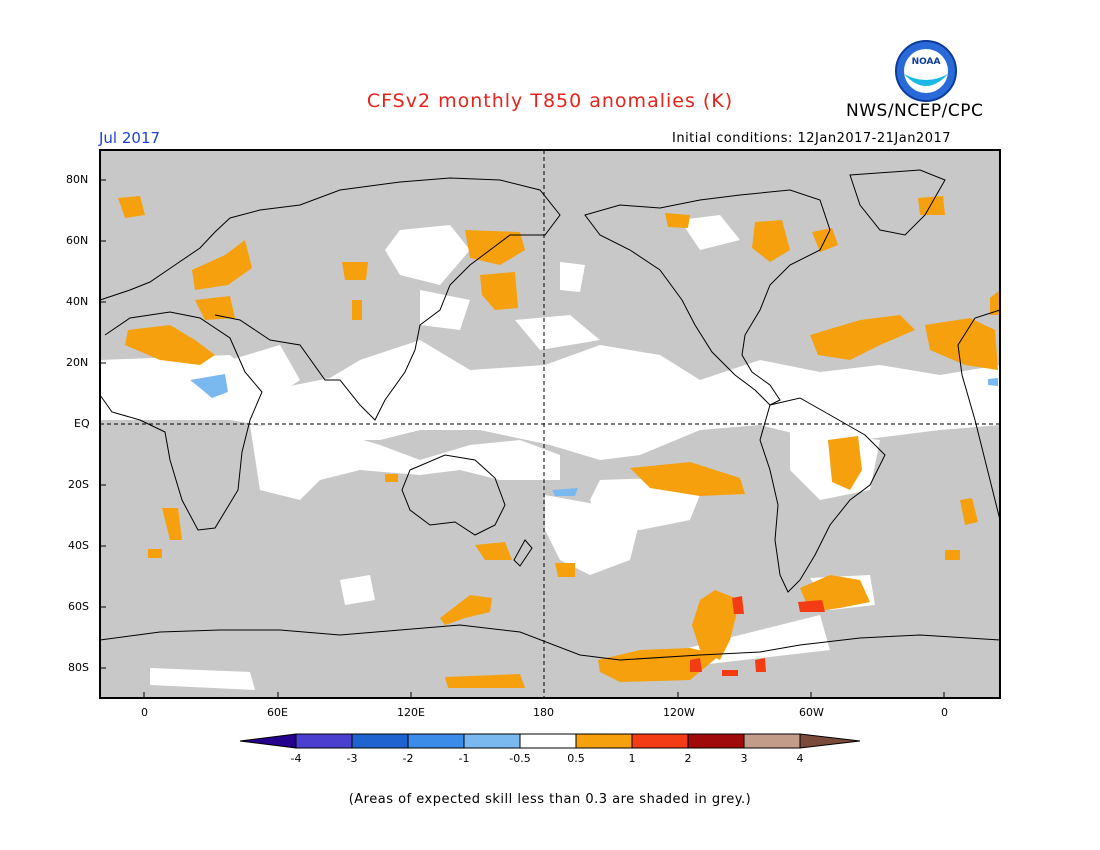  Describe the element at coordinates (744, 758) in the screenshot. I see `colorbar-label-3: 3` at that location.